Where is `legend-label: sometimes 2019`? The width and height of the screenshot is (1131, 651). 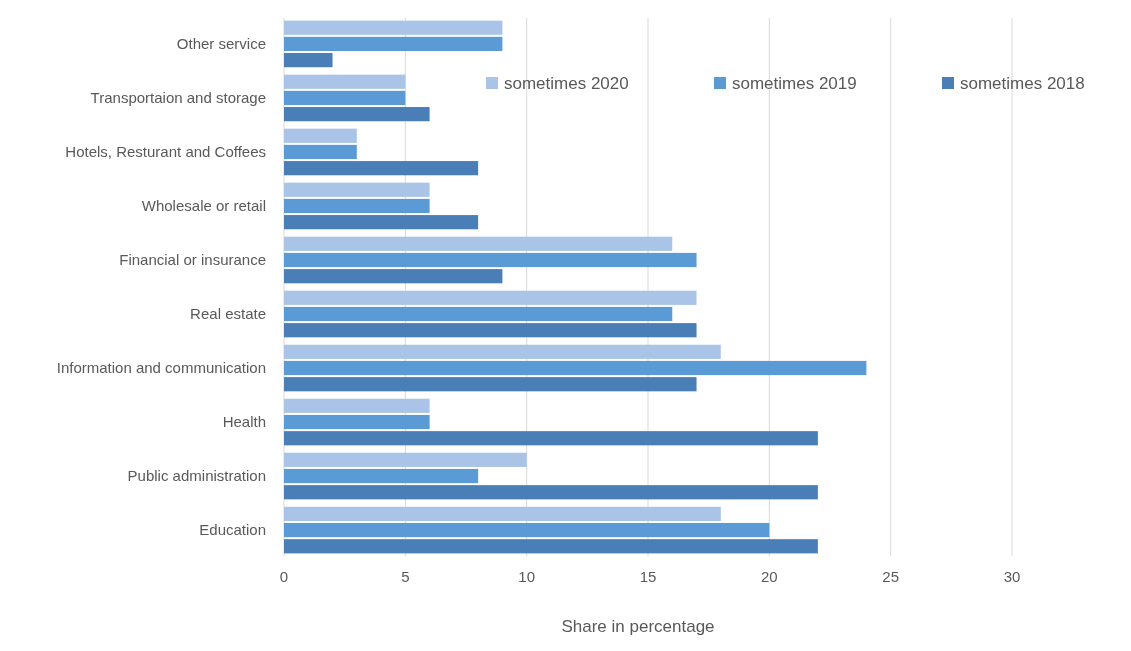 legend-label: sometimes 2019 is located at coordinates (794, 83).